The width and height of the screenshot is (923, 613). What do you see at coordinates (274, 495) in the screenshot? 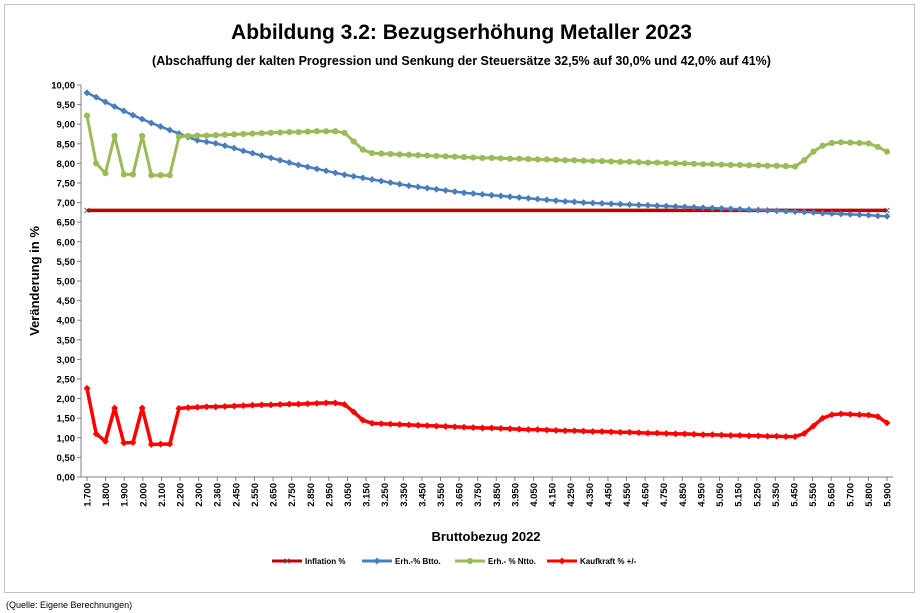
I see `x-tick-label: 2.650` at bounding box center [274, 495].